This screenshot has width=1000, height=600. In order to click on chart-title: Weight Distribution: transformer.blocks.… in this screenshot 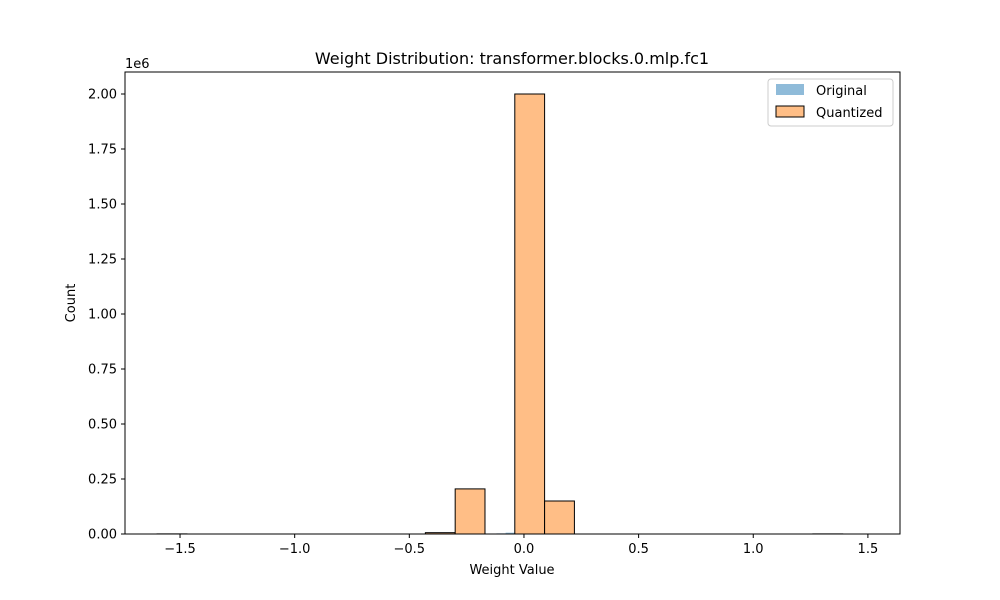, I will do `click(512, 58)`.